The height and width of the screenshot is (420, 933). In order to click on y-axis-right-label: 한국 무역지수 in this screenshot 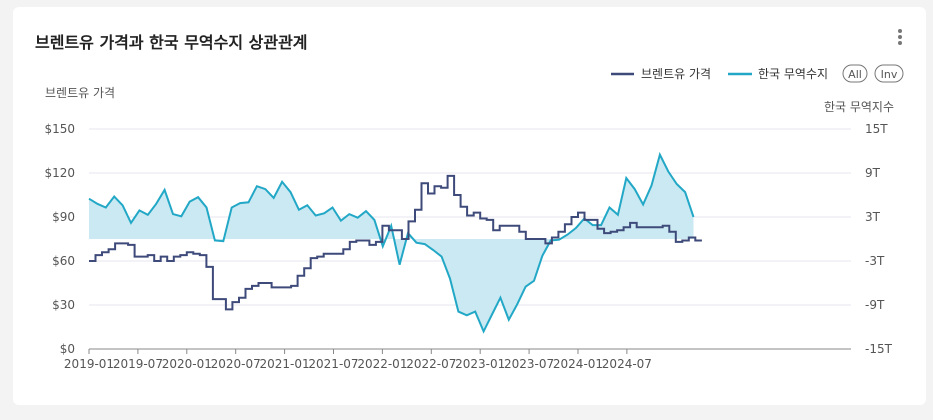, I will do `click(859, 107)`.